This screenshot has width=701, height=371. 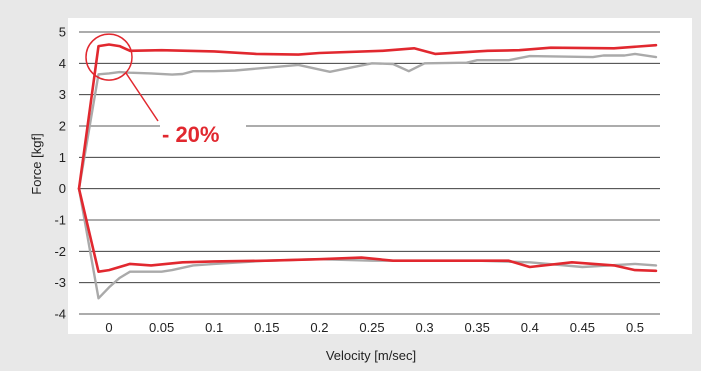 What do you see at coordinates (36, 163) in the screenshot?
I see `y-axis-label: Force [kgf]` at bounding box center [36, 163].